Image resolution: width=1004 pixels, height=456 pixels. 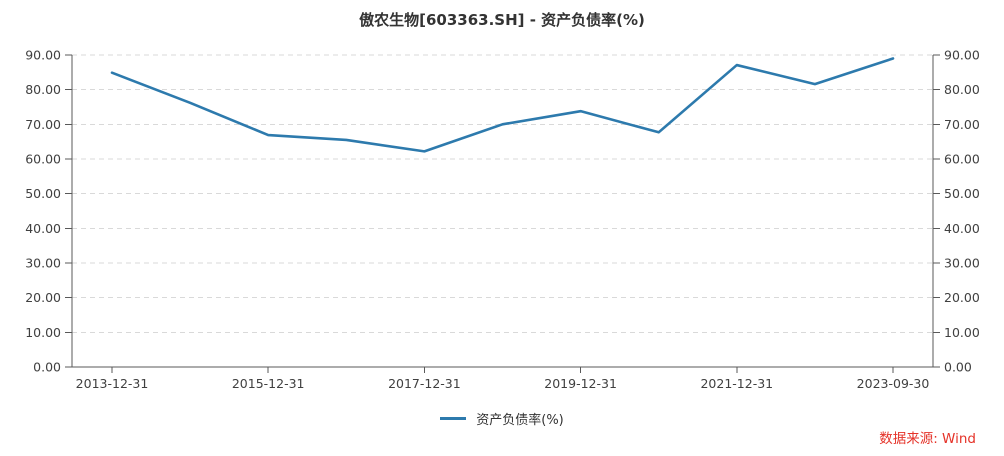 I want to click on data-source-note: 数据来源: Wind, so click(x=927, y=439).